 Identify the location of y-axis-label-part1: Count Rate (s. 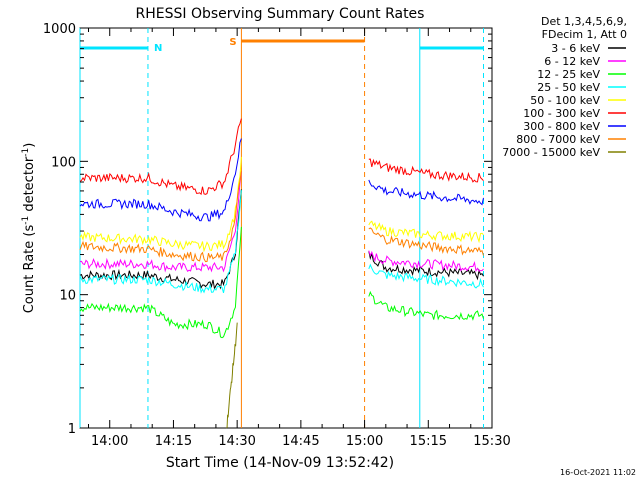
(29, 269).